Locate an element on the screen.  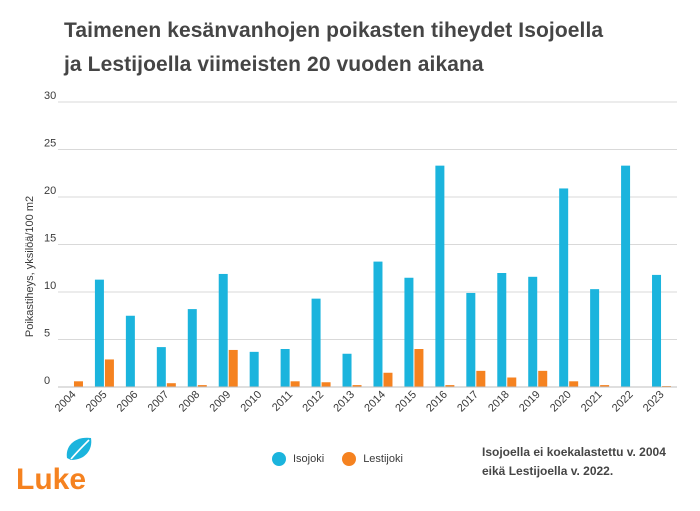
y-tick-label: 5 is located at coordinates (47, 334).